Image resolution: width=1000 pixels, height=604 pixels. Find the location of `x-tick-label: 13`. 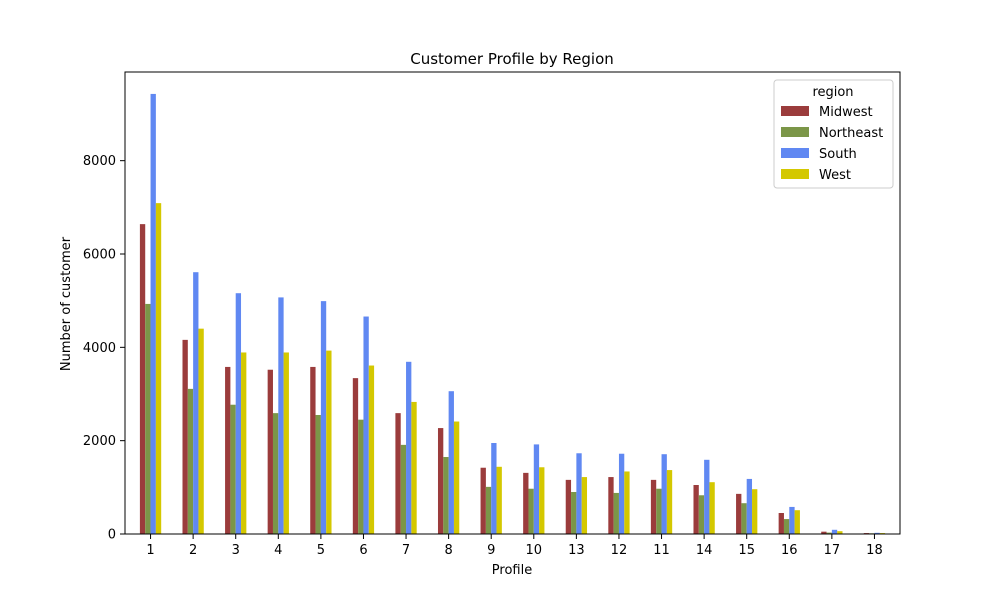

x-tick-label: 13 is located at coordinates (576, 550).